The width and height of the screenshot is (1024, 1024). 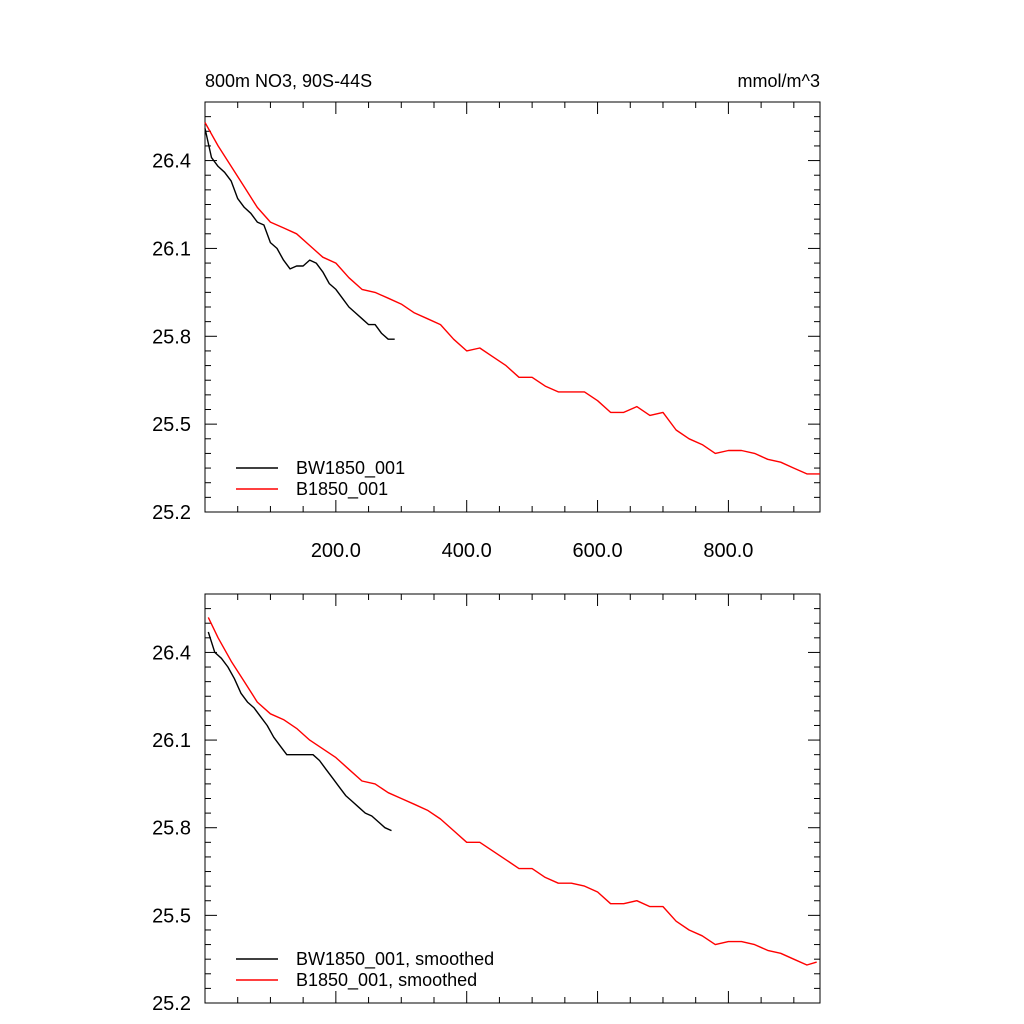 What do you see at coordinates (336, 551) in the screenshot?
I see `x-tick-label: 200.0` at bounding box center [336, 551].